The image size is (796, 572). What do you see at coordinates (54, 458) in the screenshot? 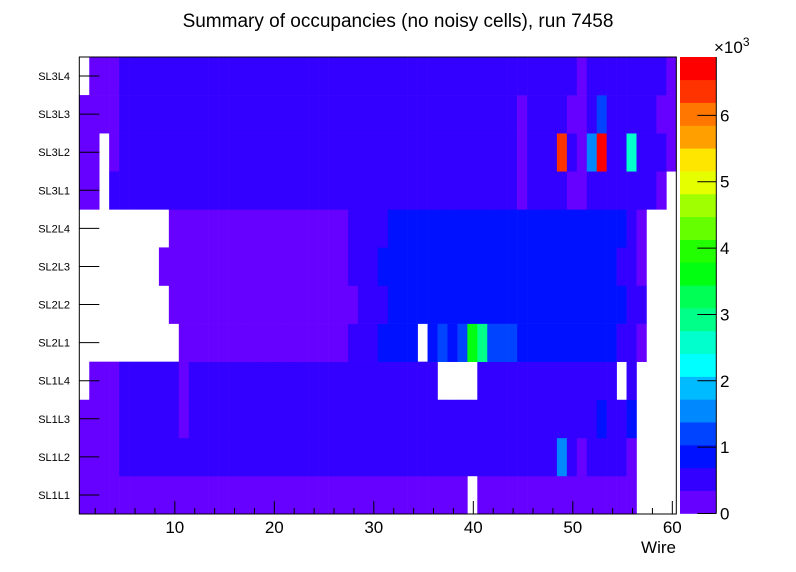
I see `y-tick-label: SL1L2` at bounding box center [54, 458].